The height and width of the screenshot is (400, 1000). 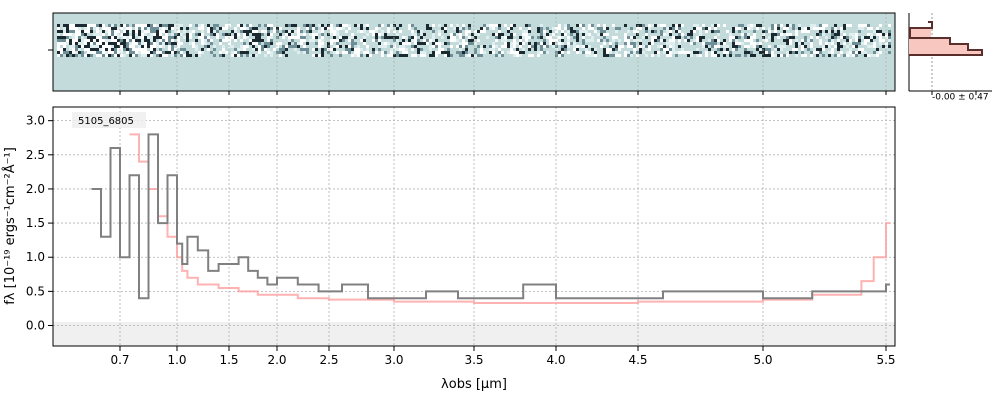 I want to click on y-tick-label: 1.0, so click(x=35, y=257).